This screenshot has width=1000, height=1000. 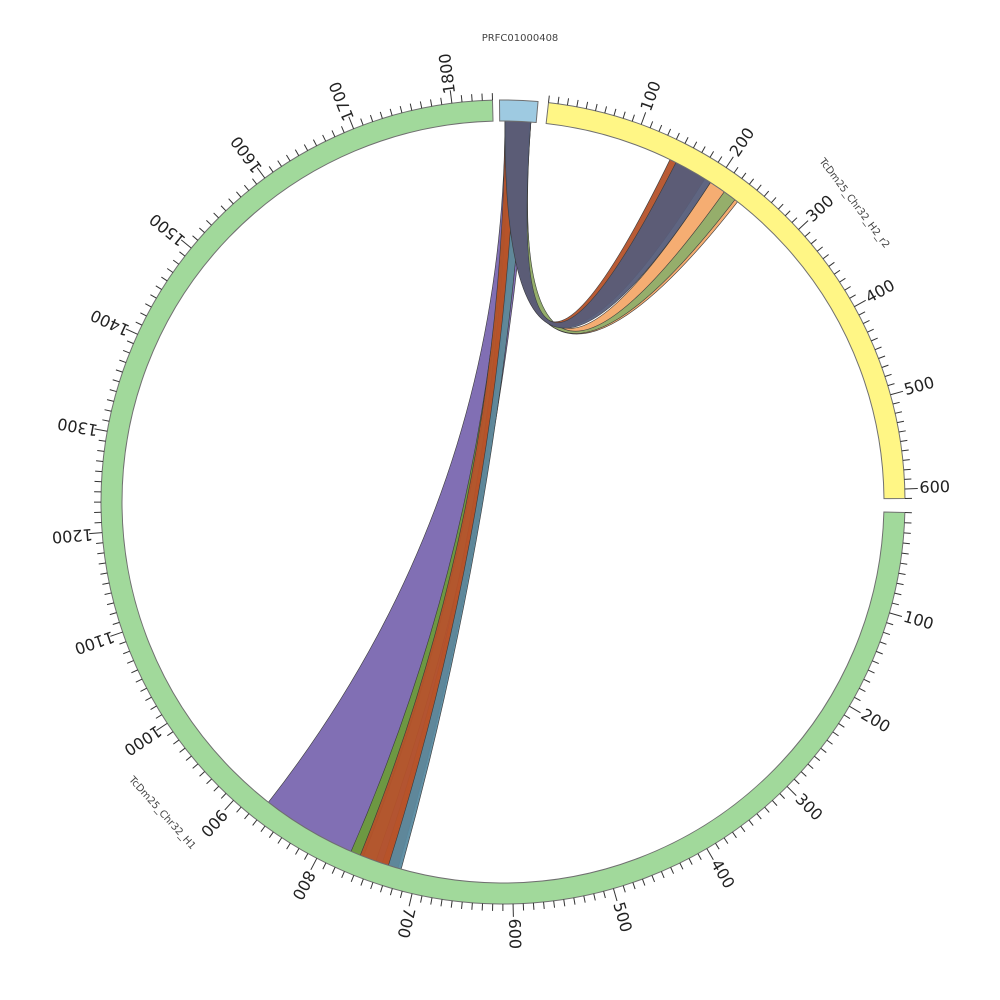 I want to click on tick-label-h1: 1100, so click(x=94, y=642).